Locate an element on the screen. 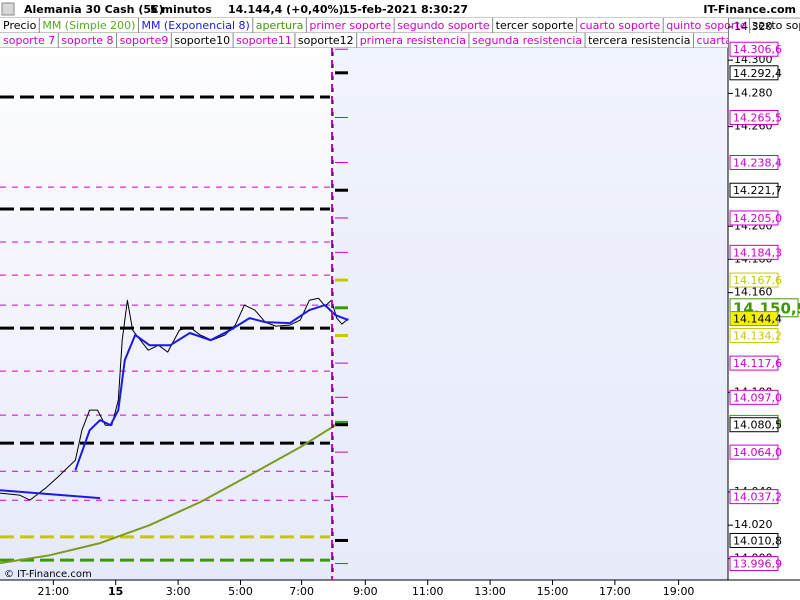 The height and width of the screenshot is (600, 800). x-tick-label: 5:00 is located at coordinates (240, 591).